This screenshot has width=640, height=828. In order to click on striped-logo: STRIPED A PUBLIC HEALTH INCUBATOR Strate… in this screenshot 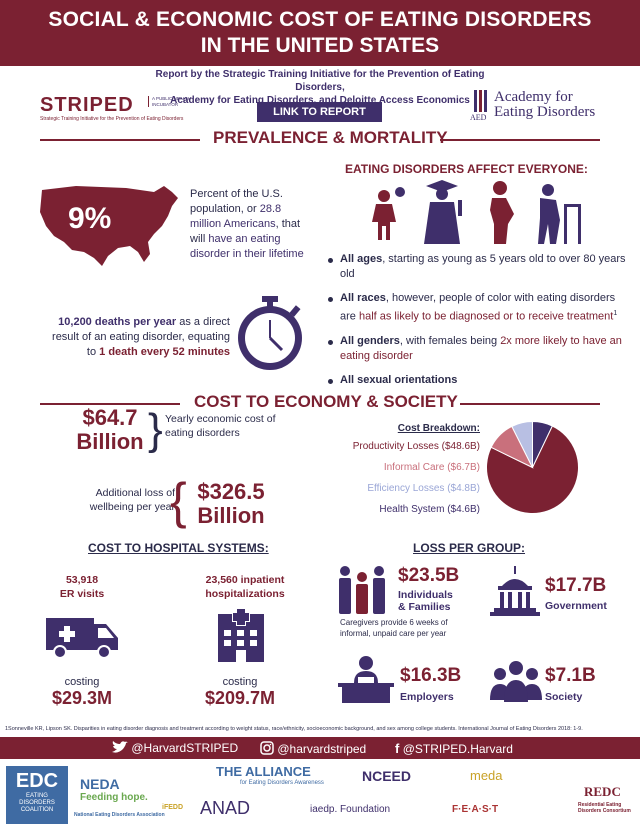, I will do `click(120, 109)`.